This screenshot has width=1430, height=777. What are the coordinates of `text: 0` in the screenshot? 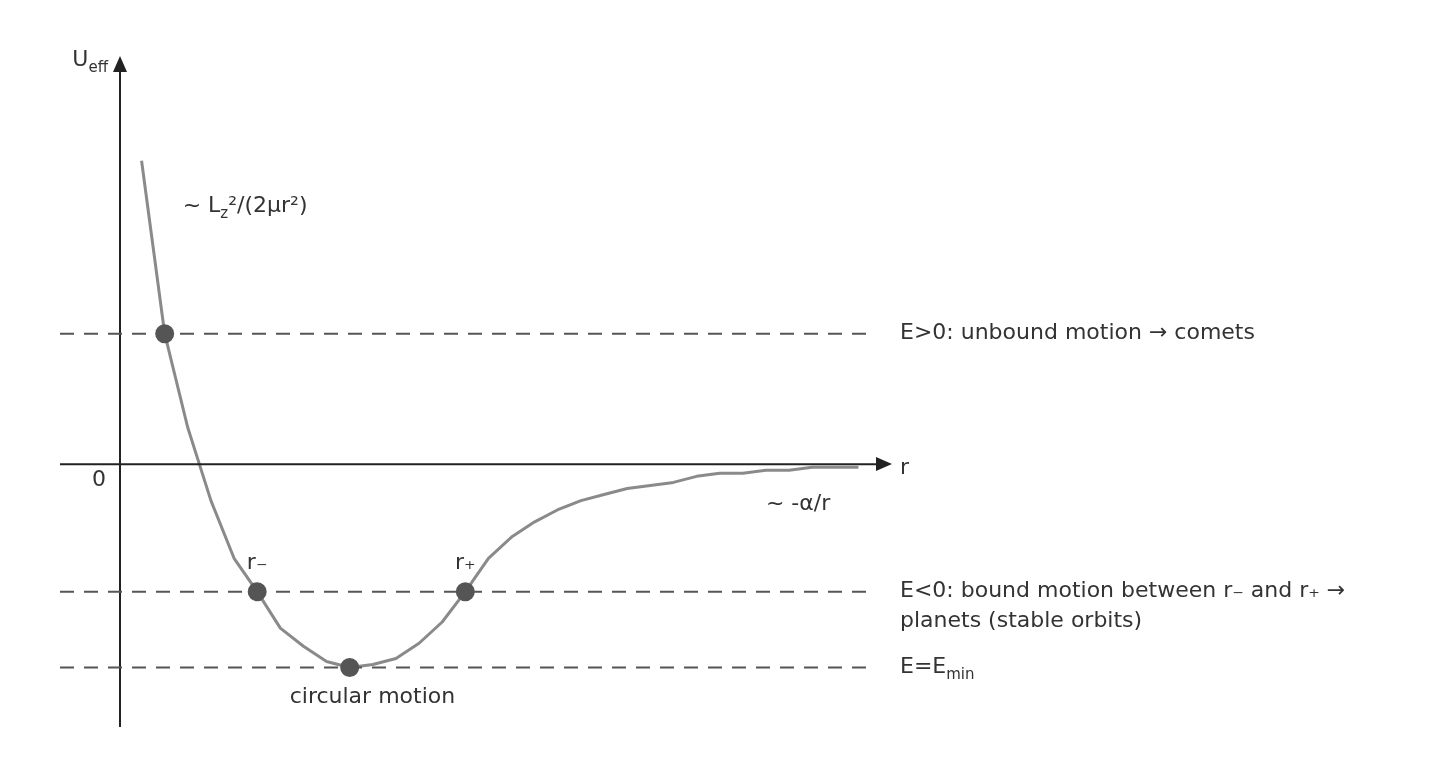 It's located at (99, 478).